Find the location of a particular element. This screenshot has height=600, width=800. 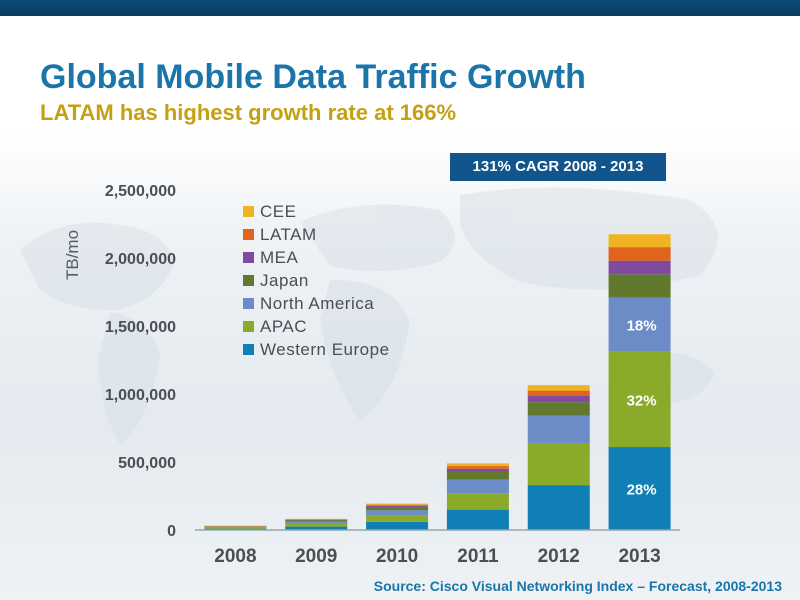

bar-annotations: 28% 32% 18% is located at coordinates (642, 408).